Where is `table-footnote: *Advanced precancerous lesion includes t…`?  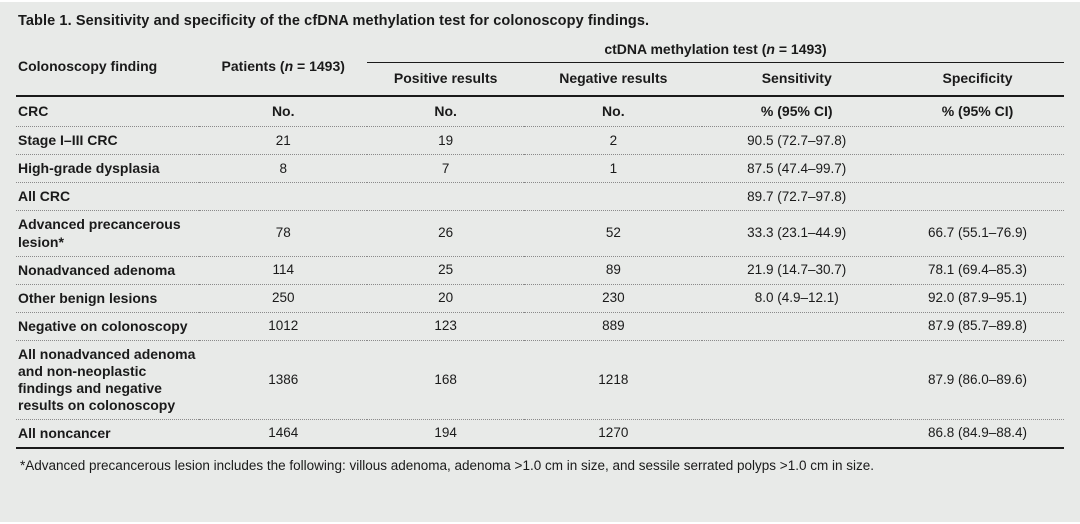
table-footnote: *Advanced precancerous lesion includes t… is located at coordinates (447, 466).